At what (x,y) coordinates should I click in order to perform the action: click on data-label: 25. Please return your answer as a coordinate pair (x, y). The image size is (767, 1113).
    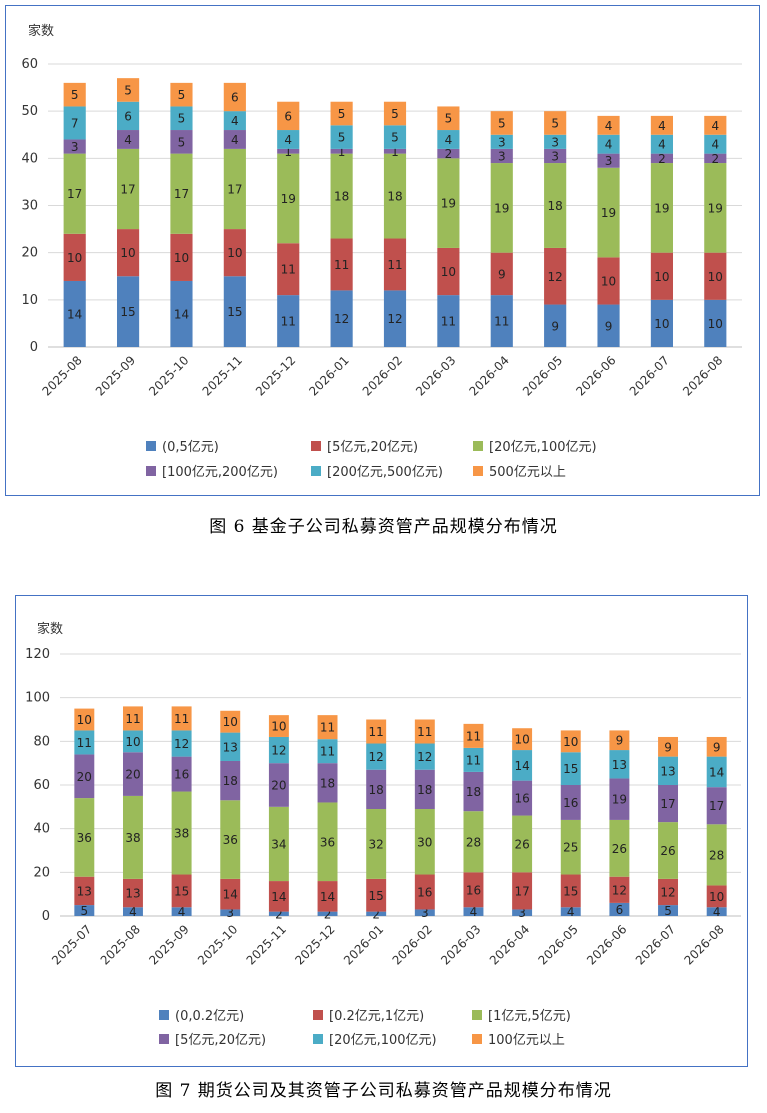
    Looking at the image, I should click on (570, 848).